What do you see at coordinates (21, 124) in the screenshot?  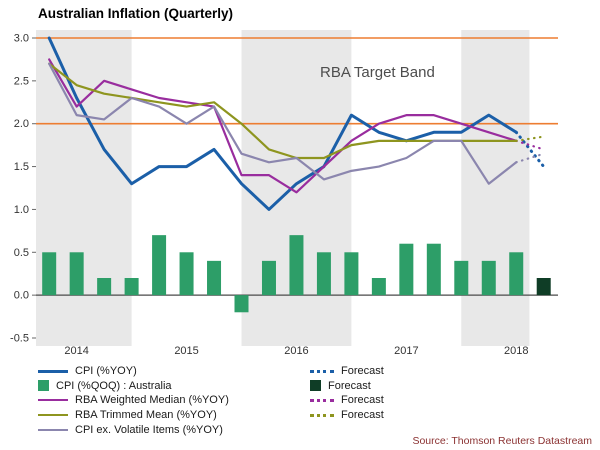 I see `y-tick-label: 2.0` at bounding box center [21, 124].